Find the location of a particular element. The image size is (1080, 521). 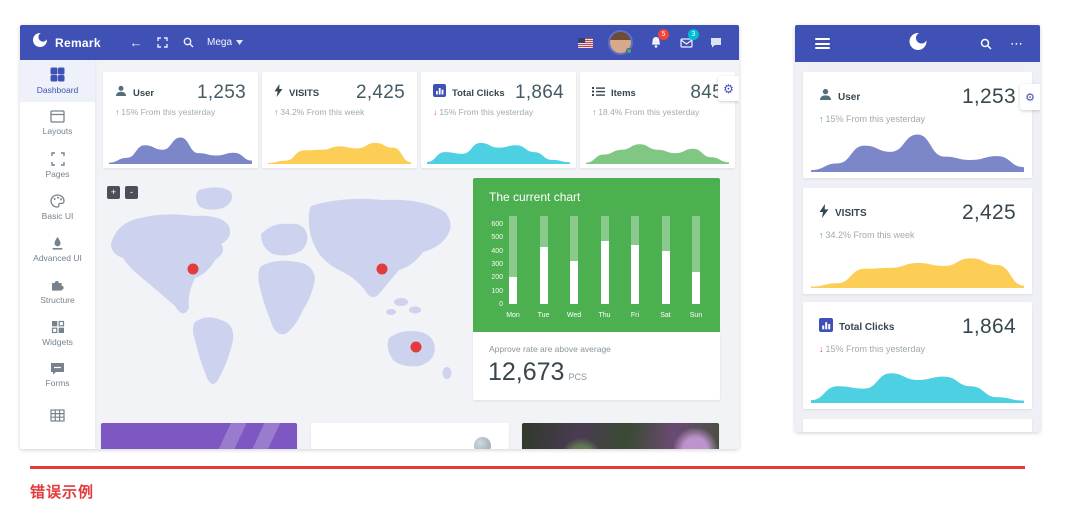

world-map: + - is located at coordinates (284, 288).